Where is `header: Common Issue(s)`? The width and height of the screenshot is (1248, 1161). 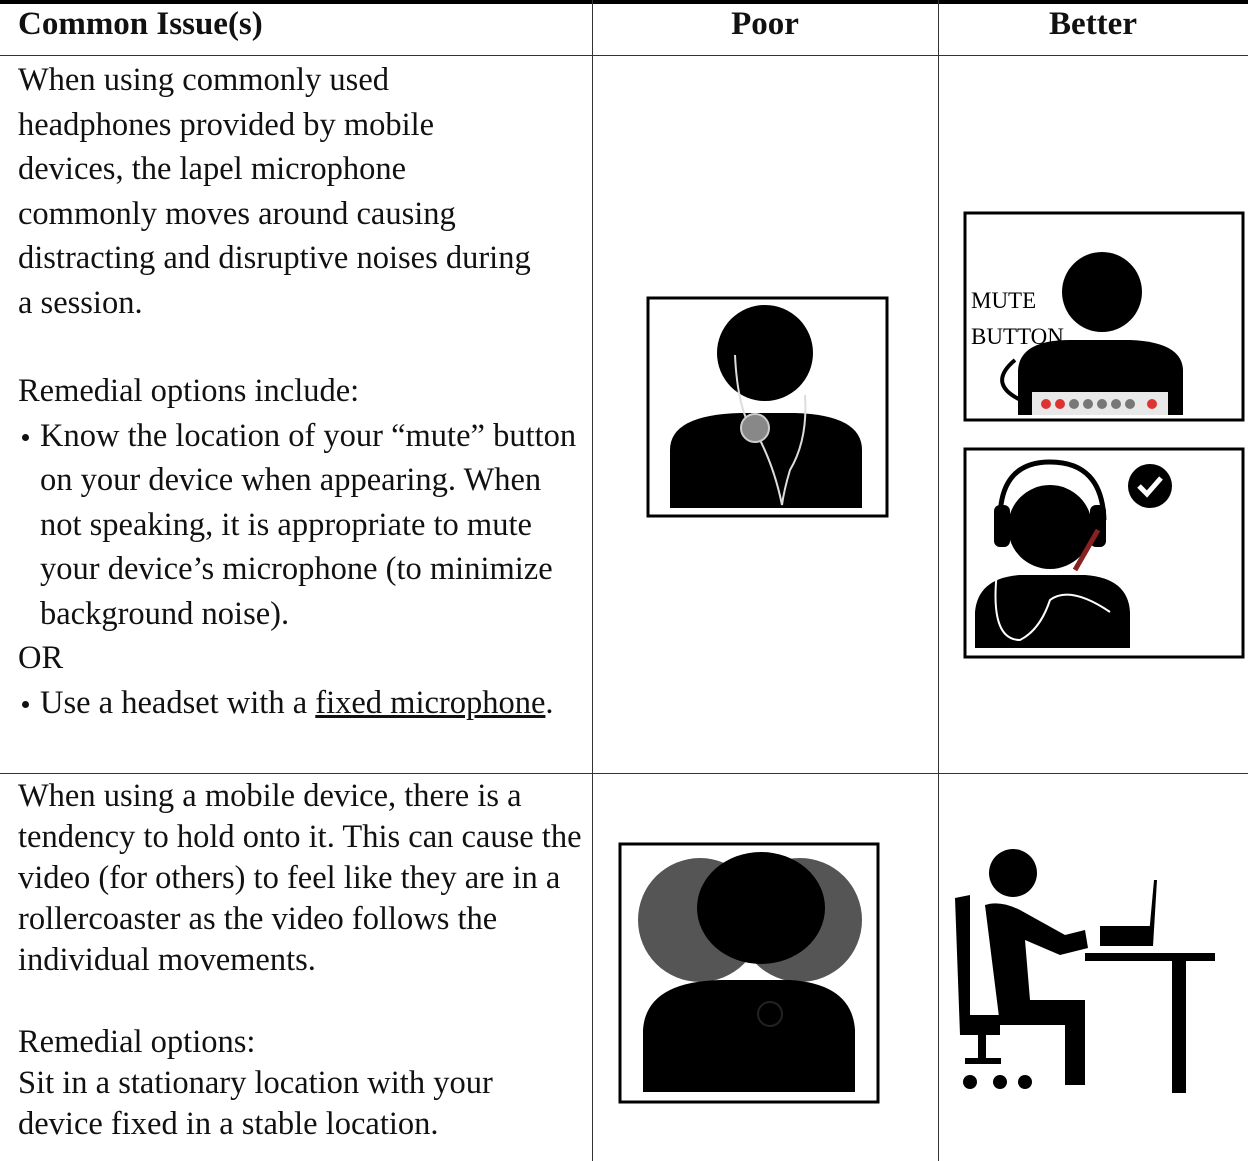
header: Common Issue(s) is located at coordinates (140, 24).